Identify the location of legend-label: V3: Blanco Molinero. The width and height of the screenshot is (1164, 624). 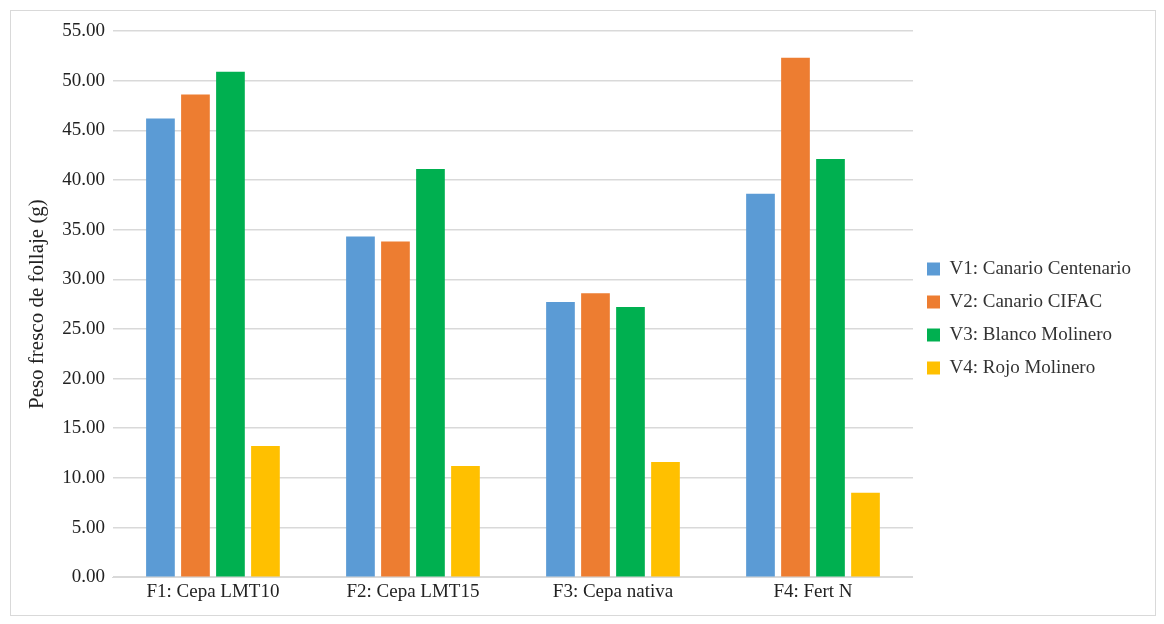
(1031, 333).